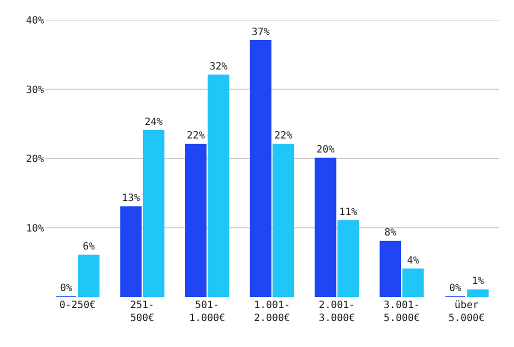 This screenshot has width=514, height=347. What do you see at coordinates (390, 233) in the screenshot?
I see `data-label: 8%` at bounding box center [390, 233].